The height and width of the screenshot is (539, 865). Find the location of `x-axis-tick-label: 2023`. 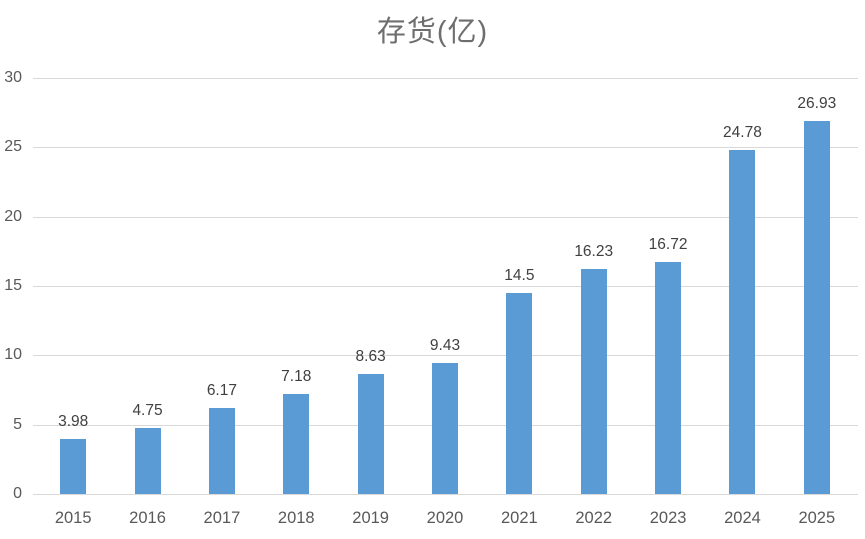

x-axis-tick-label: 2023 is located at coordinates (668, 518).